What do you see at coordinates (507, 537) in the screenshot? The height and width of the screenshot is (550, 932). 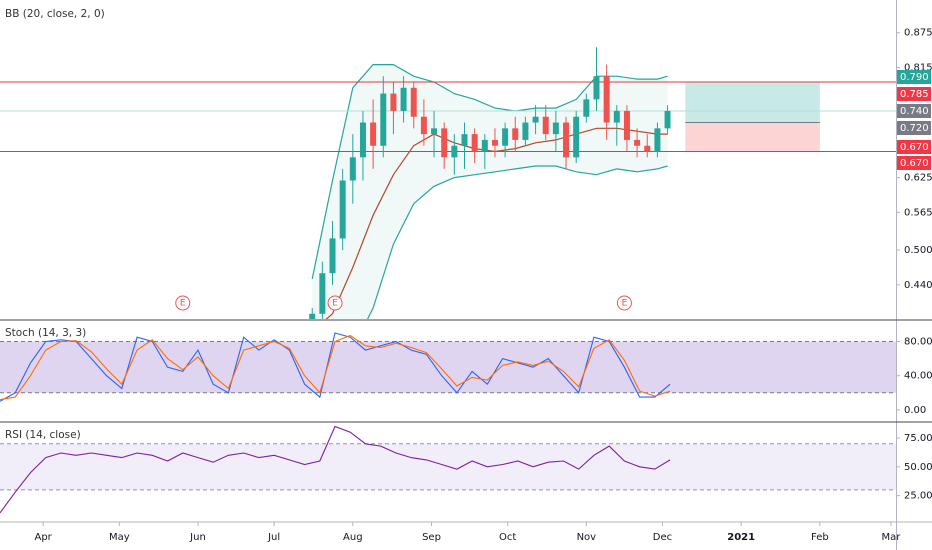 I see `x-tick-label: Oct` at bounding box center [507, 537].